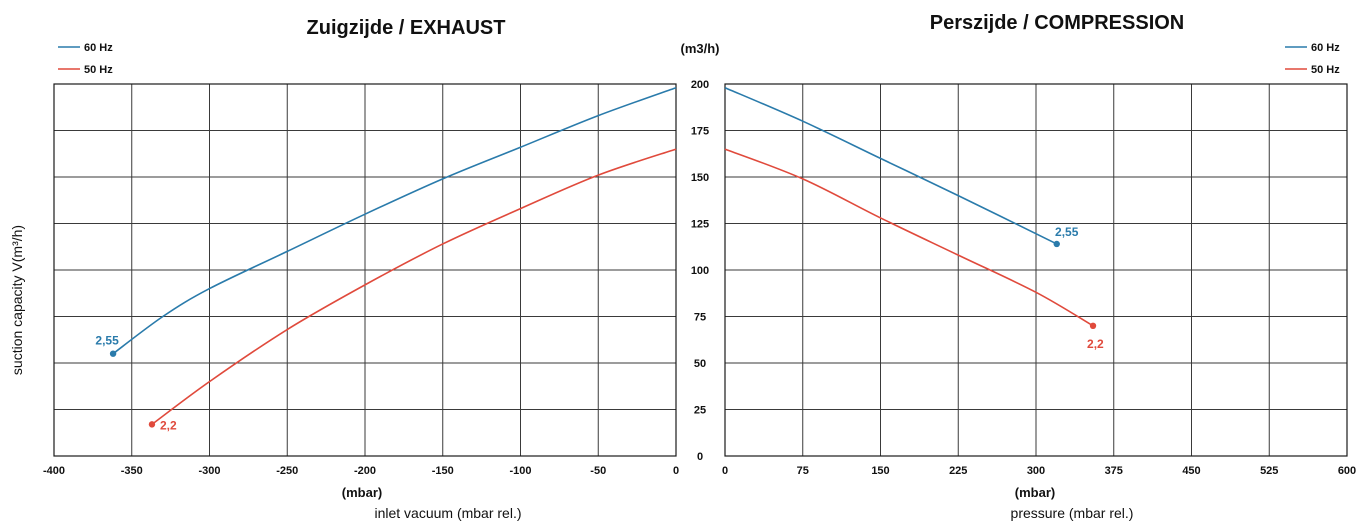 The height and width of the screenshot is (523, 1366). Describe the element at coordinates (958, 471) in the screenshot. I see `x-tick-label: 225` at that location.